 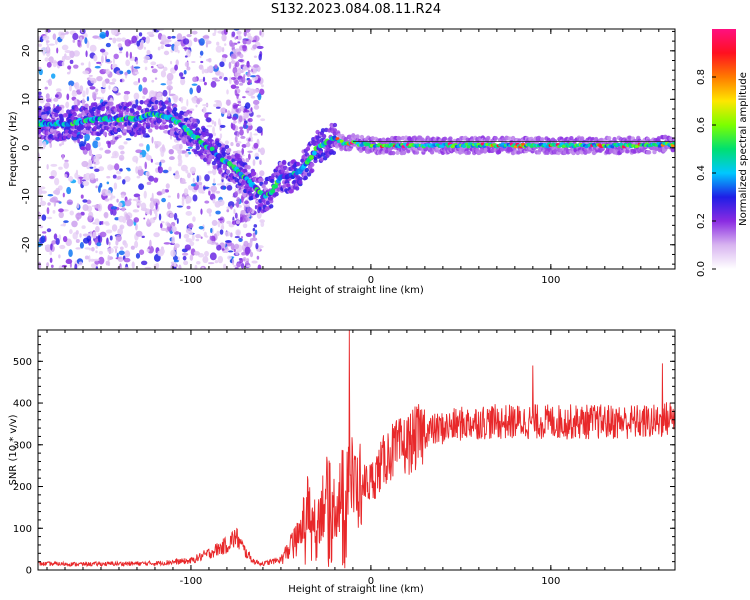 I want to click on spectrogram-y-axis-label: Frequency (Hz), so click(x=13, y=149).